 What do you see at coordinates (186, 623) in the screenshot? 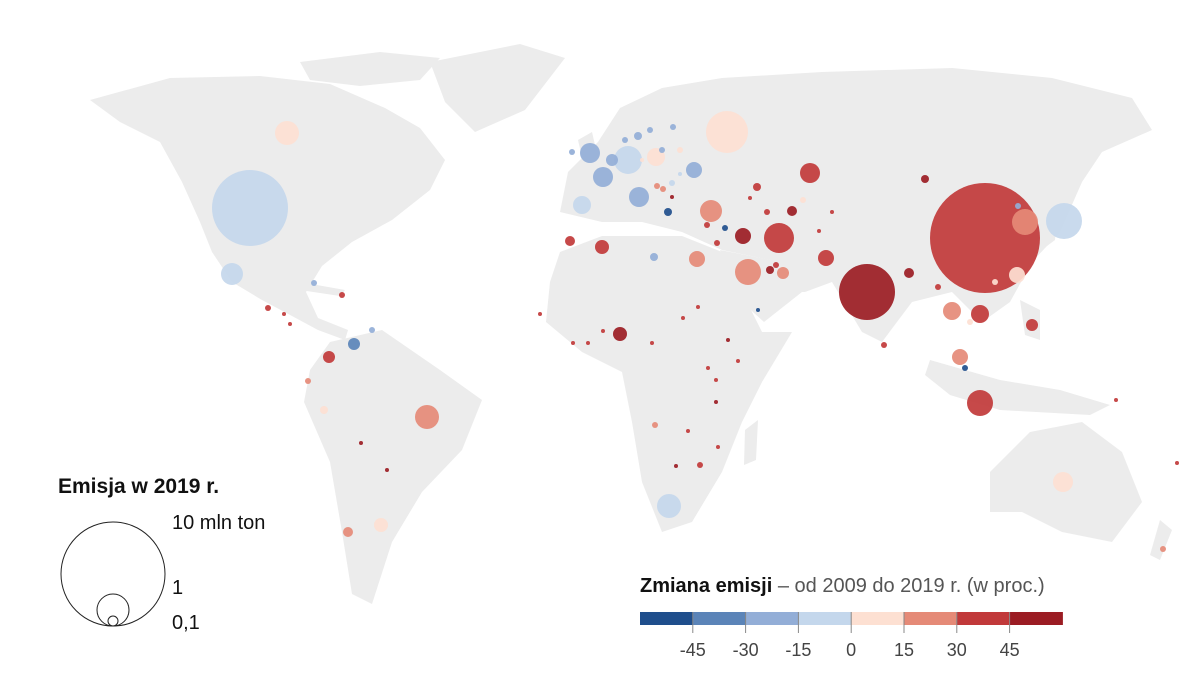
I see `size-label-01: 0,1` at bounding box center [186, 623].